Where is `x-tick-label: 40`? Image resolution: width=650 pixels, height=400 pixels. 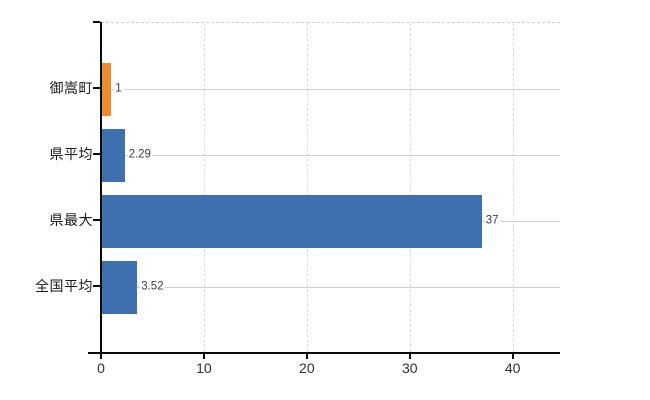
x-tick-label: 40 is located at coordinates (512, 368).